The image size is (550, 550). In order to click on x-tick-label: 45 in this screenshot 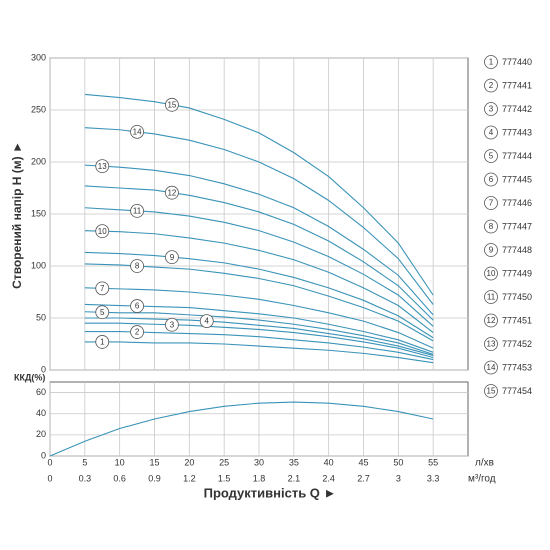, I will do `click(363, 462)`.